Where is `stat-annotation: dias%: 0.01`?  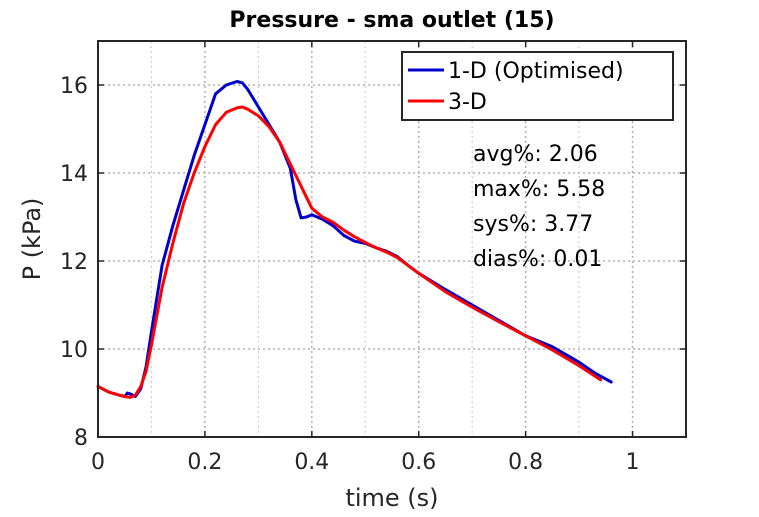
stat-annotation: dias%: 0.01 is located at coordinates (537, 259).